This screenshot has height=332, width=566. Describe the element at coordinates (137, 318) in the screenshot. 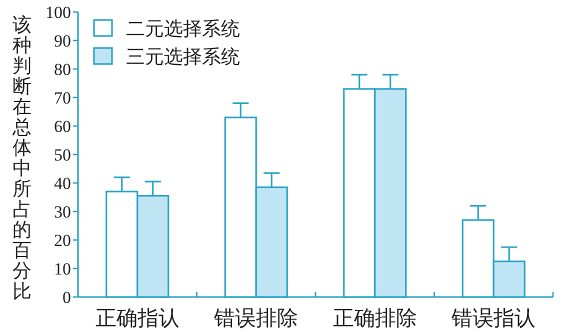

I see `x-tick-label: 正确指认` at that location.